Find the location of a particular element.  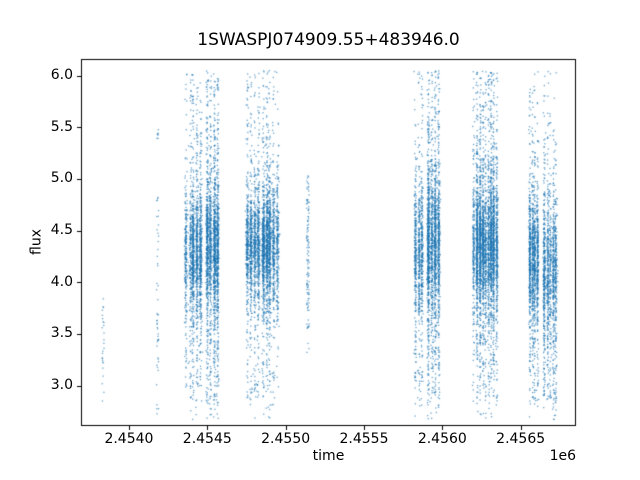

x-axis-offset-label: 1e6 is located at coordinates (562, 456).